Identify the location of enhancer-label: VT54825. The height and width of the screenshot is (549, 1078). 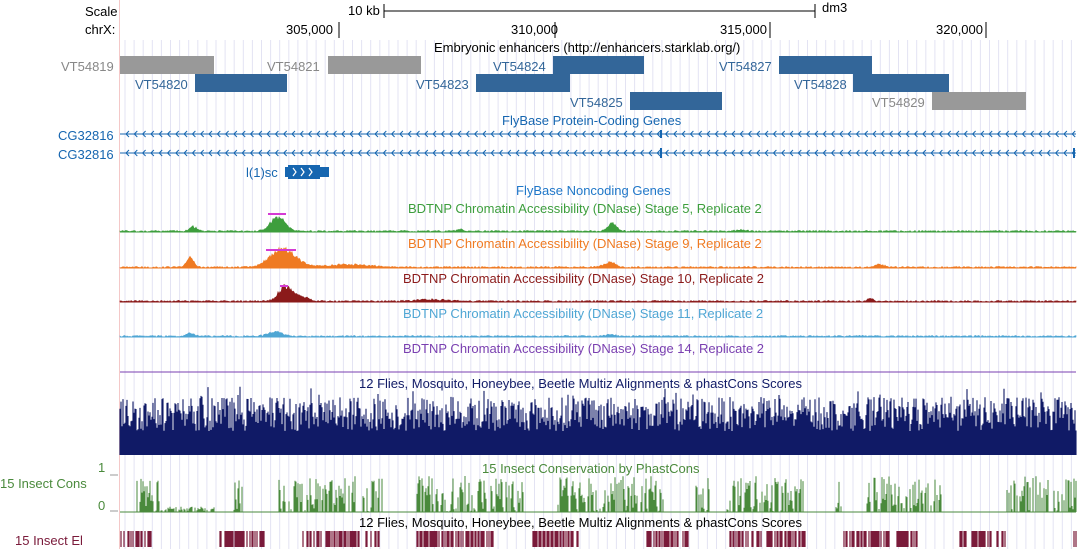
(596, 102).